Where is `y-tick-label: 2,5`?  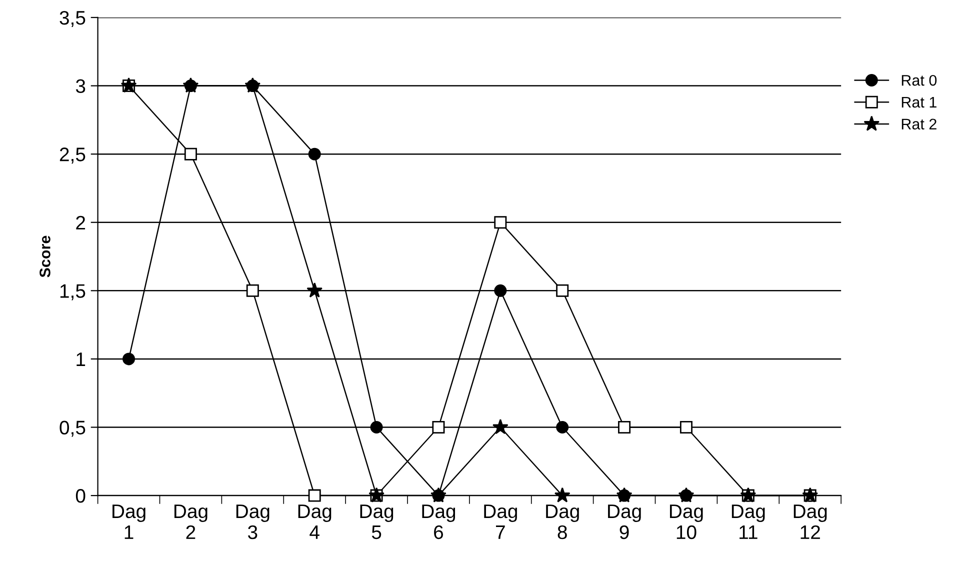
y-tick-label: 2,5 is located at coordinates (73, 156).